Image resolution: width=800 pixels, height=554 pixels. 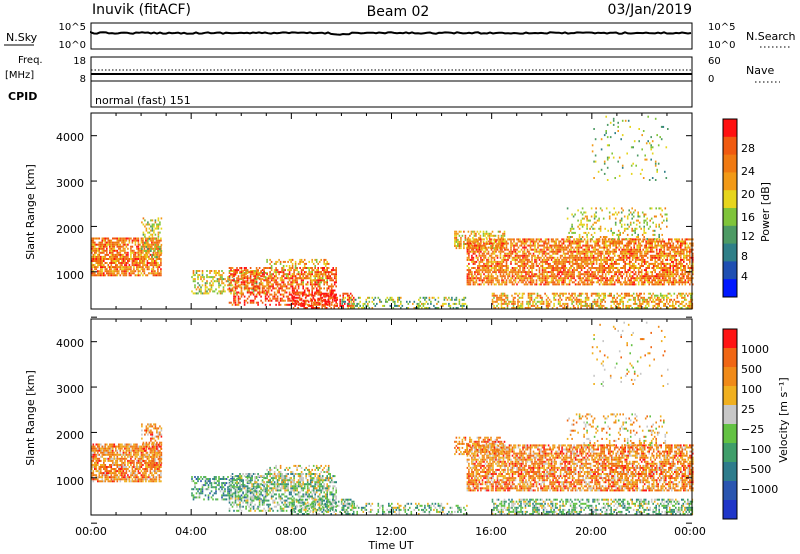 I want to click on noise-panel-frame, so click(x=391, y=36).